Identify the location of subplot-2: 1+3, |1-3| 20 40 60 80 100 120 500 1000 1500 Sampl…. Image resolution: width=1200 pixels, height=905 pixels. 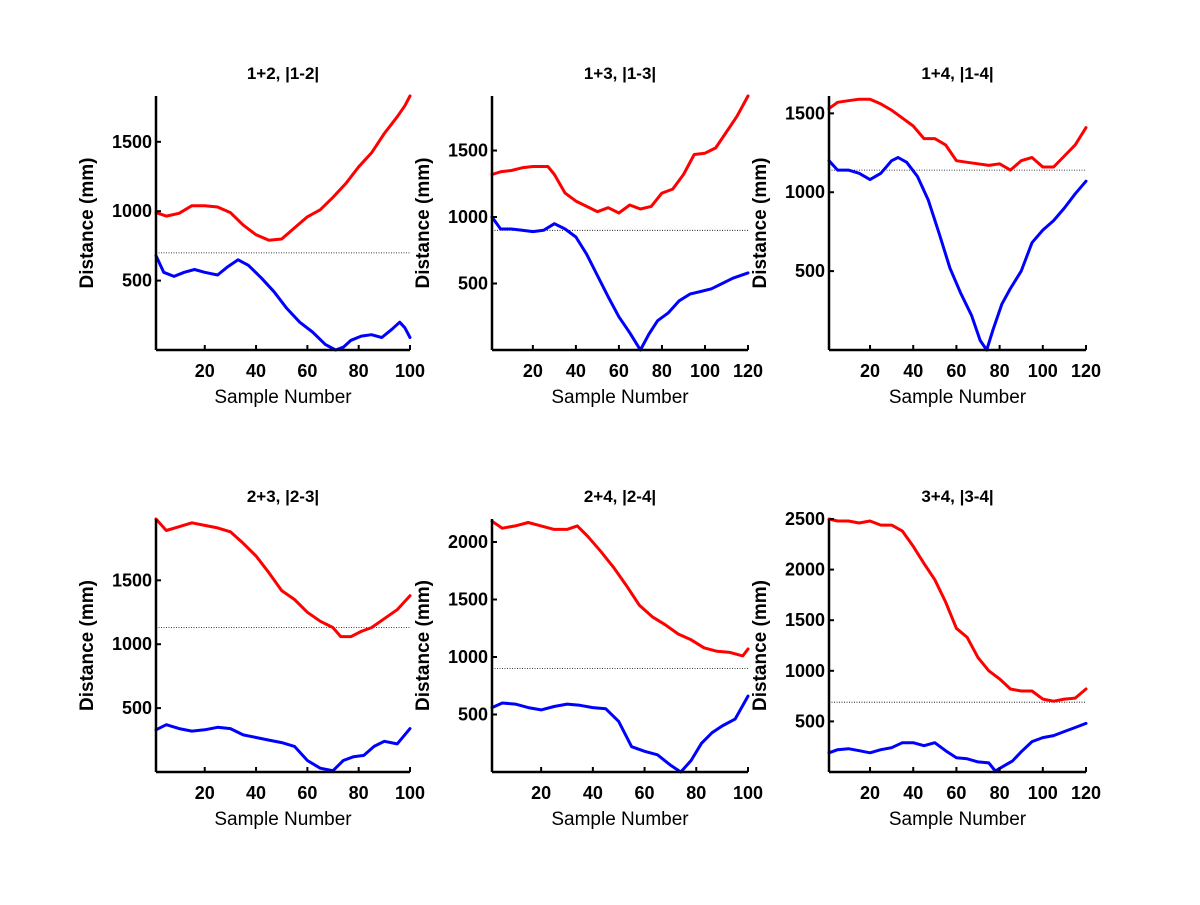
(588, 236).